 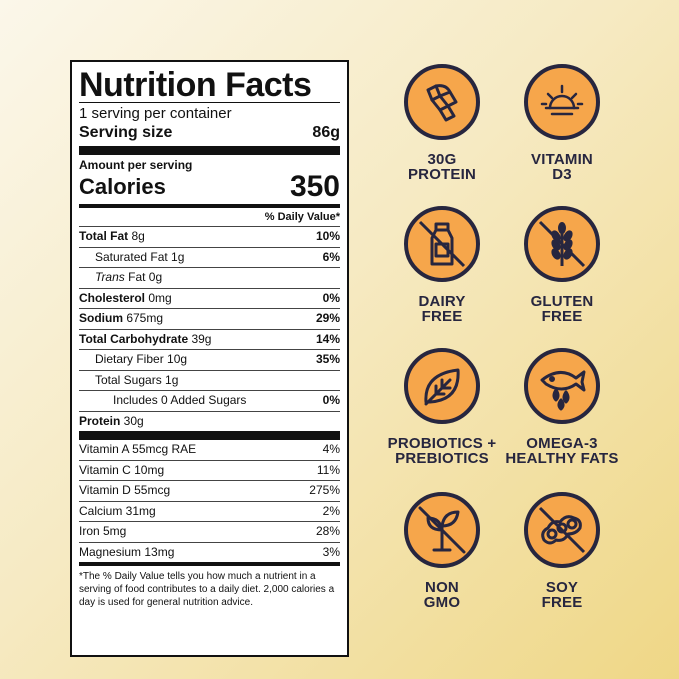 I want to click on badge-probiotics: PROBIOTICS + PREBIOTICS, so click(x=442, y=407).